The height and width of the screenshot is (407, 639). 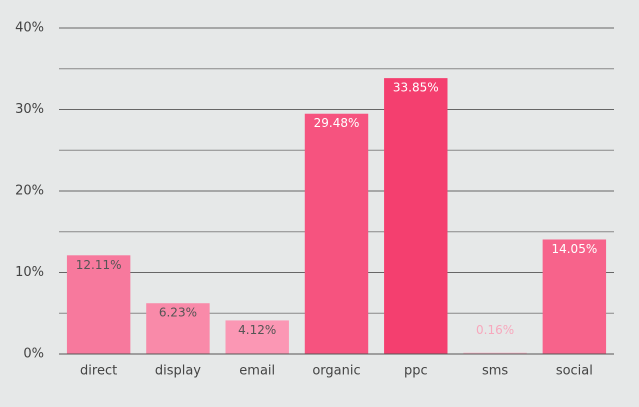 I want to click on value-label: 4.12%, so click(x=257, y=330).